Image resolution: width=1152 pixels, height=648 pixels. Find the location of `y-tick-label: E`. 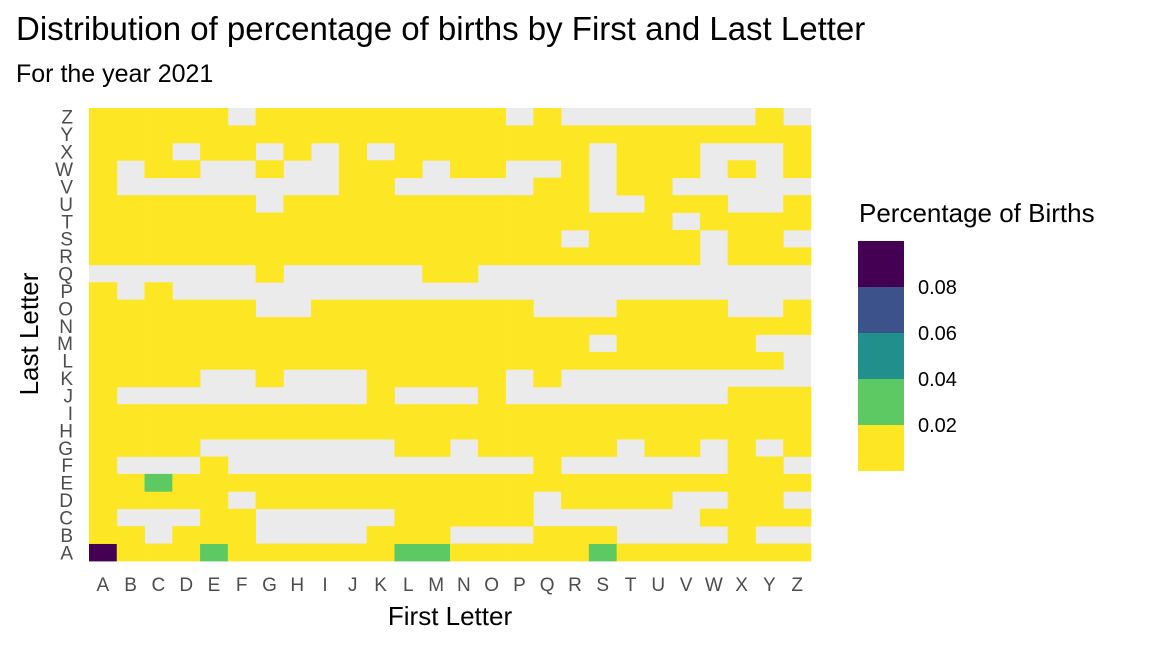

y-tick-label: E is located at coordinates (66, 484).